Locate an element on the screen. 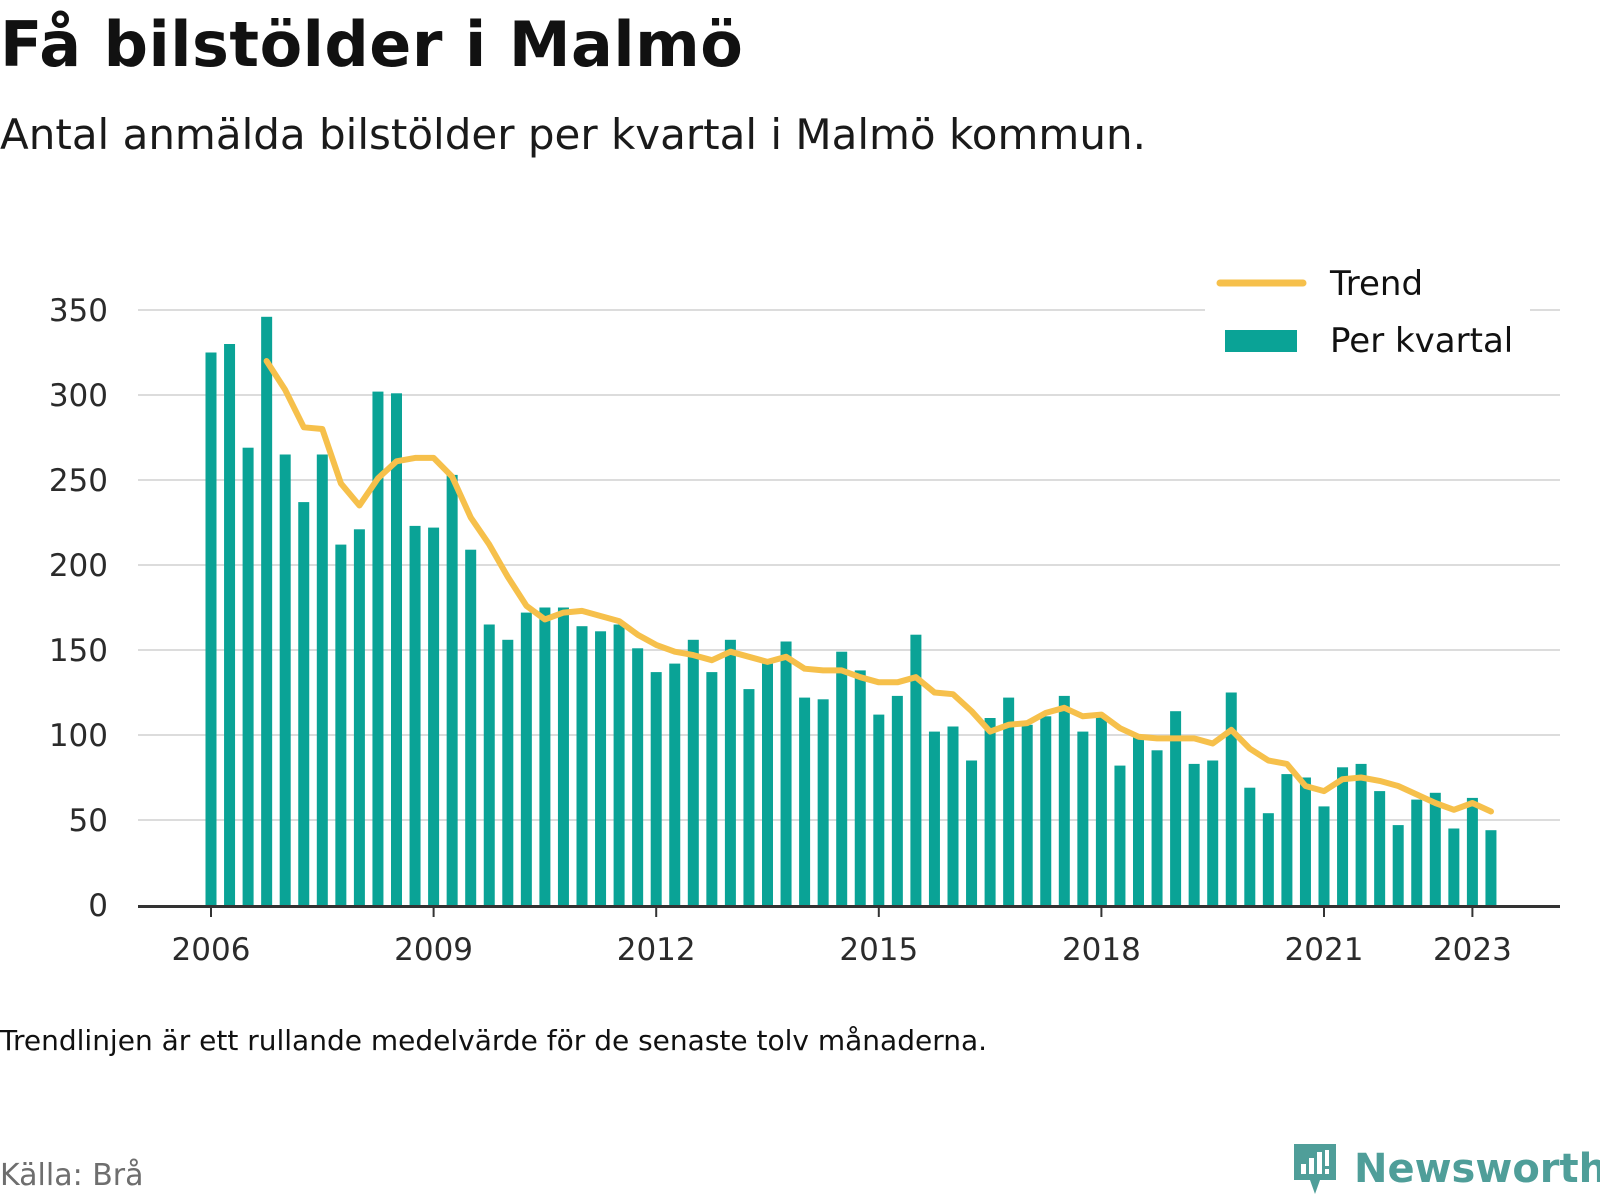 This screenshot has height=1200, width=1600. x-tick-label: 2006 is located at coordinates (211, 950).